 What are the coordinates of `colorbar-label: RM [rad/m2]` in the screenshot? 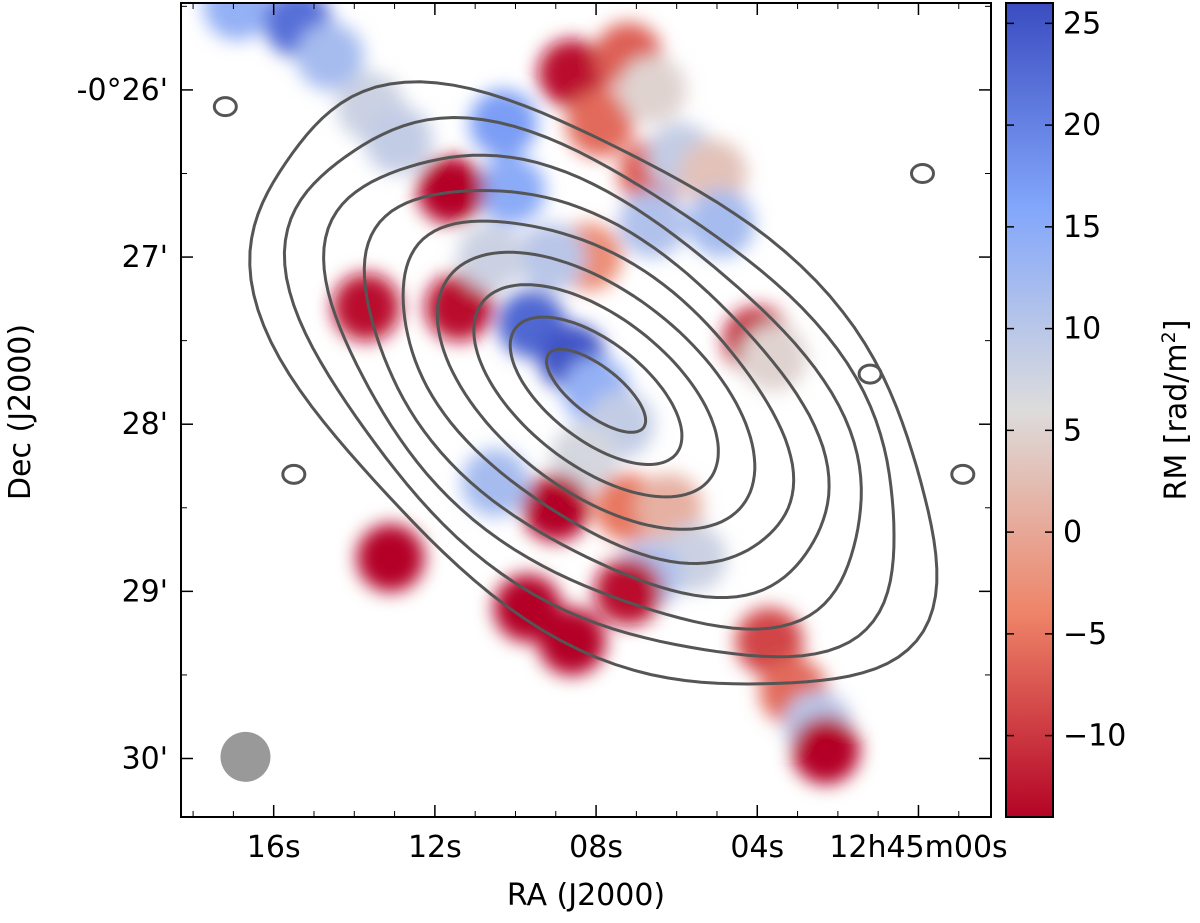 It's located at (1176, 410).